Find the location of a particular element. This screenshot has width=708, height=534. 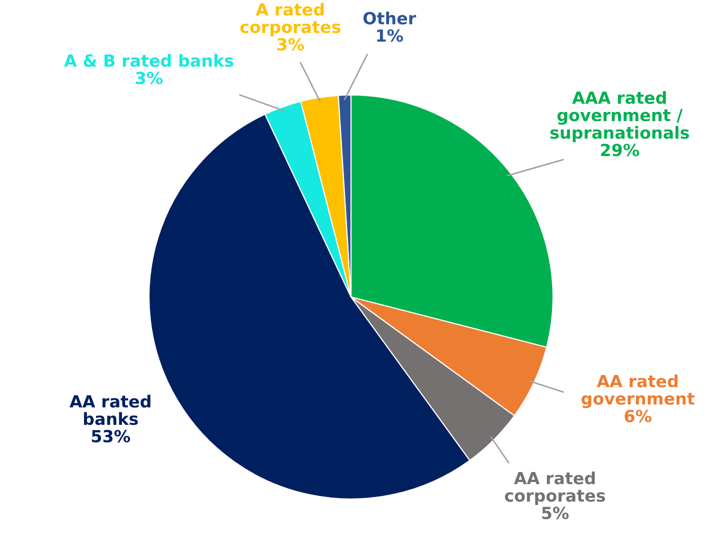

slice-label: A & B rated banks is located at coordinates (149, 60).